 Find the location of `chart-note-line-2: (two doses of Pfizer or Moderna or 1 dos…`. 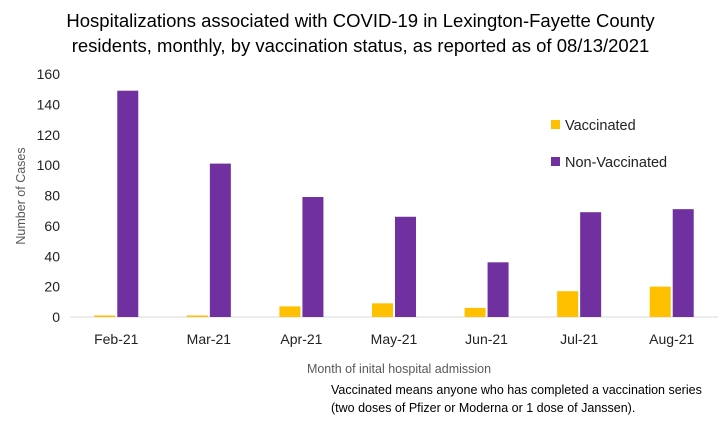

chart-note-line-2: (two doses of Pfizer or Moderna or 1 dos… is located at coordinates (483, 408).